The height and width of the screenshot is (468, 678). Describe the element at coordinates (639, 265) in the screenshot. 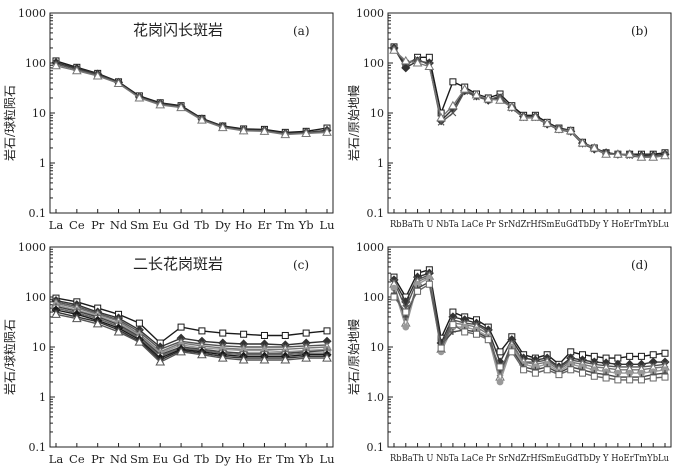

I see `panel-label: (d)` at that location.